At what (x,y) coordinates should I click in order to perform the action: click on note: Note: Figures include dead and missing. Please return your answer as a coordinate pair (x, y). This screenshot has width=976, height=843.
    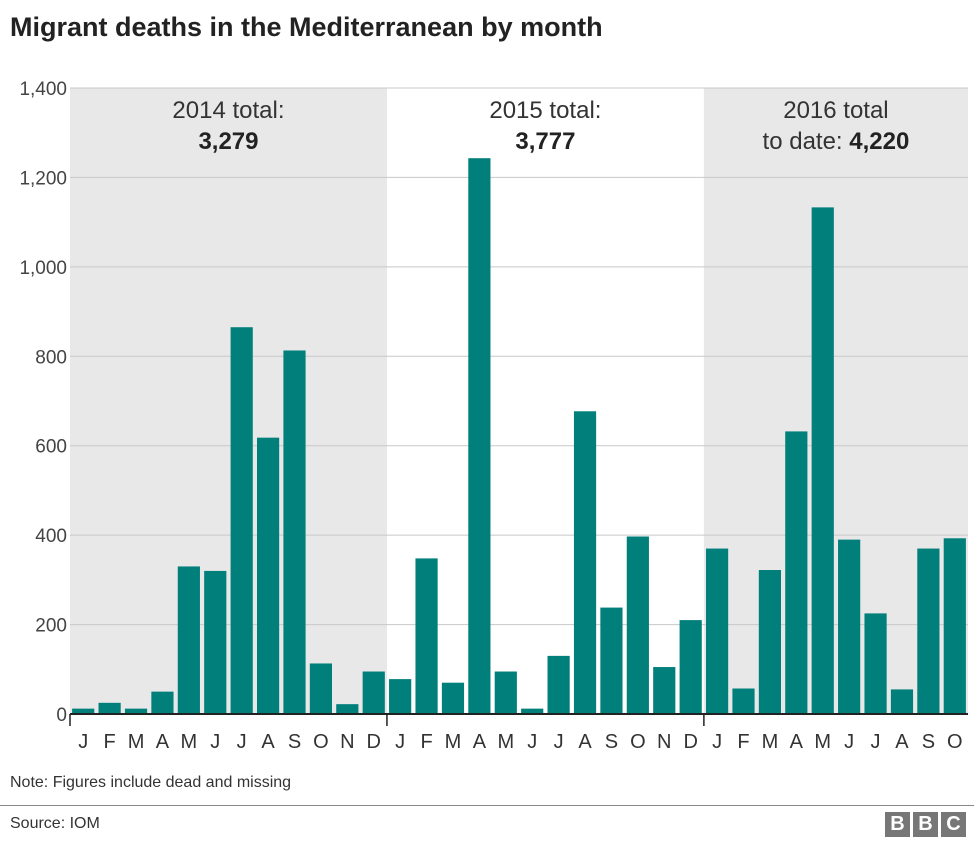
    Looking at the image, I should click on (151, 782).